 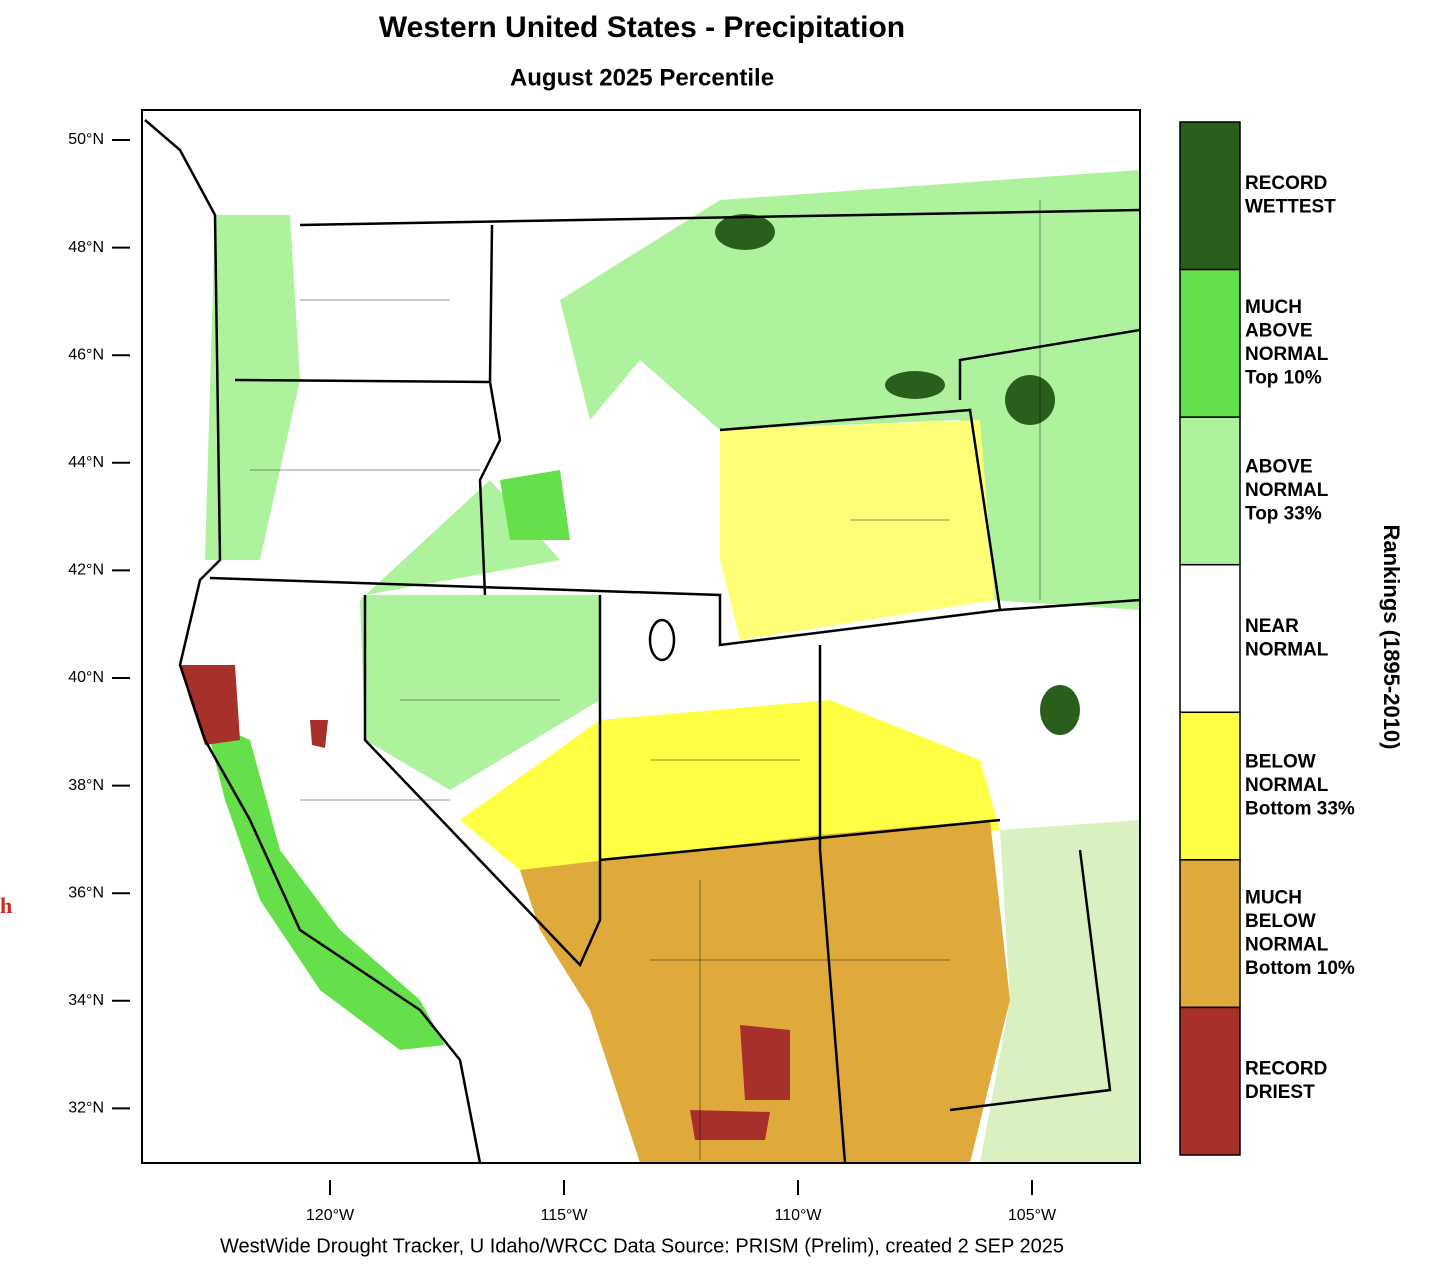 What do you see at coordinates (1300, 809) in the screenshot?
I see `legend-label: Bottom 33%` at bounding box center [1300, 809].